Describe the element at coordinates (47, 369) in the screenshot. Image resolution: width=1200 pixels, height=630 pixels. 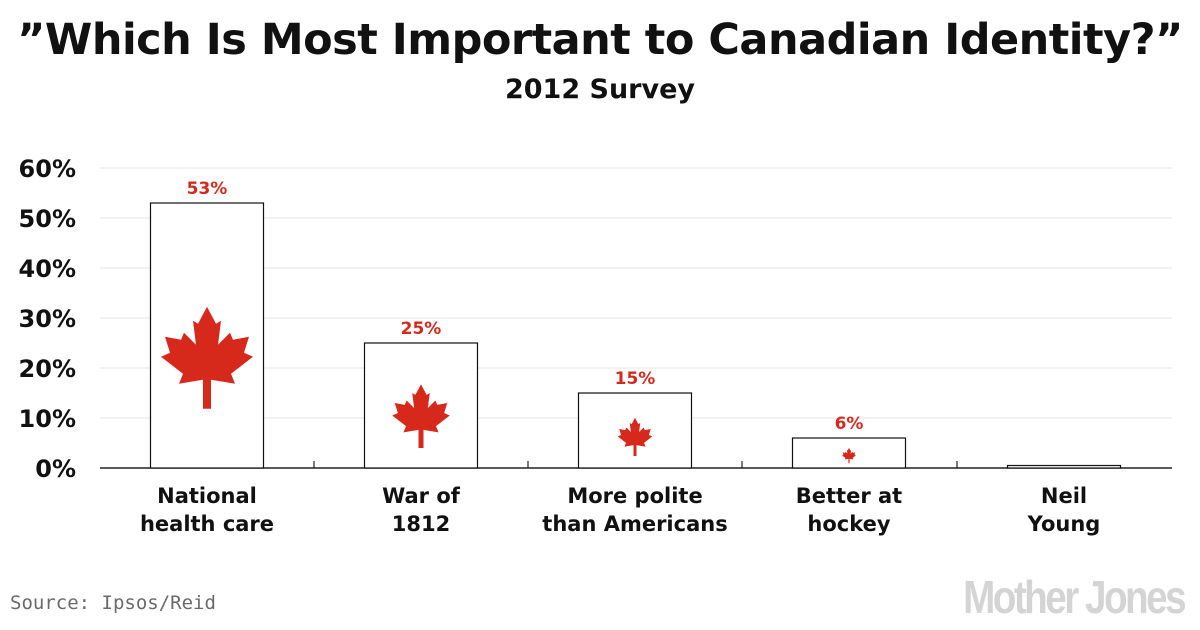
I see `y-tick-label: 20%` at that location.